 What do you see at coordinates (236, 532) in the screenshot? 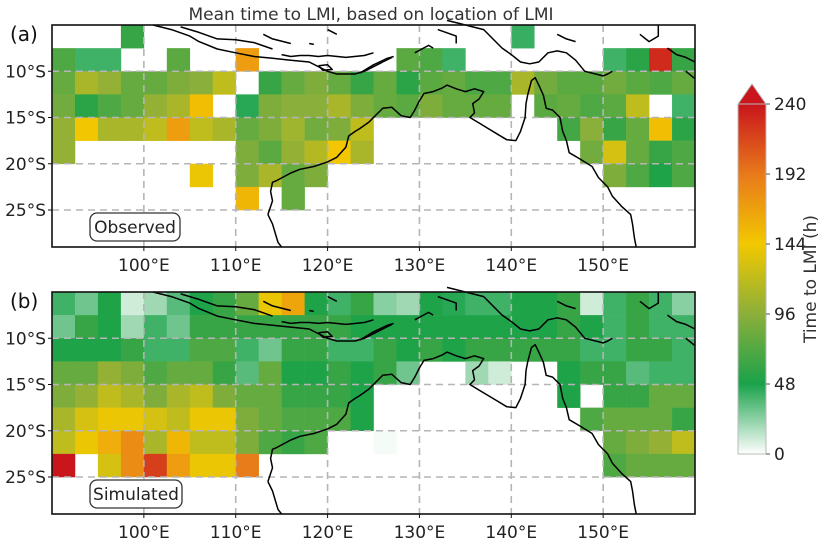
I see `x-tick-label: 110°E` at bounding box center [236, 532].